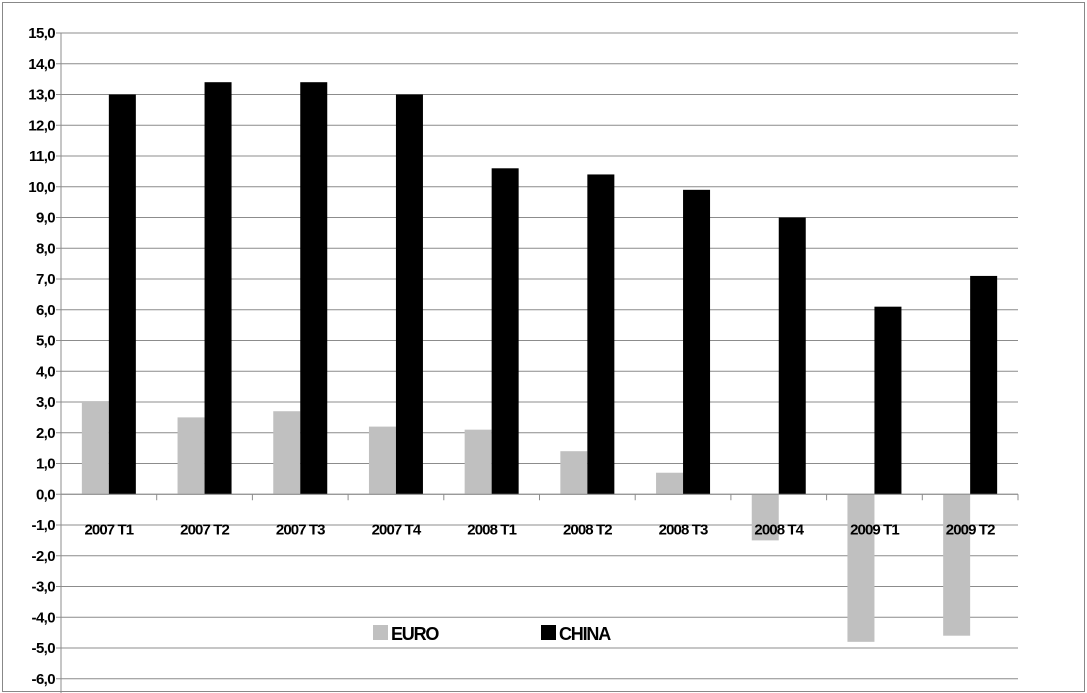  I want to click on y-tick-label: 6,0, so click(45, 310).